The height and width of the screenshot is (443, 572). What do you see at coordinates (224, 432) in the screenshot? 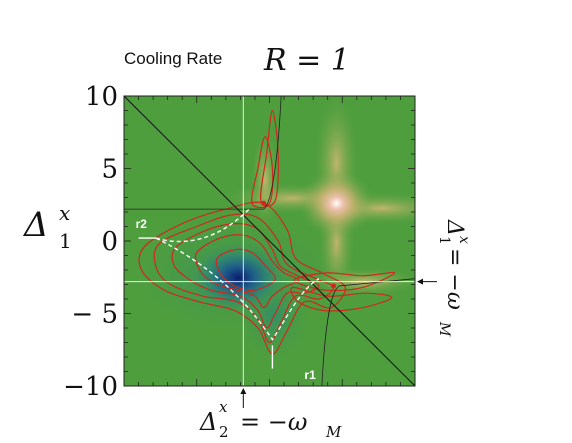
I see `x-axis-label-sub: 2` at bounding box center [224, 432].